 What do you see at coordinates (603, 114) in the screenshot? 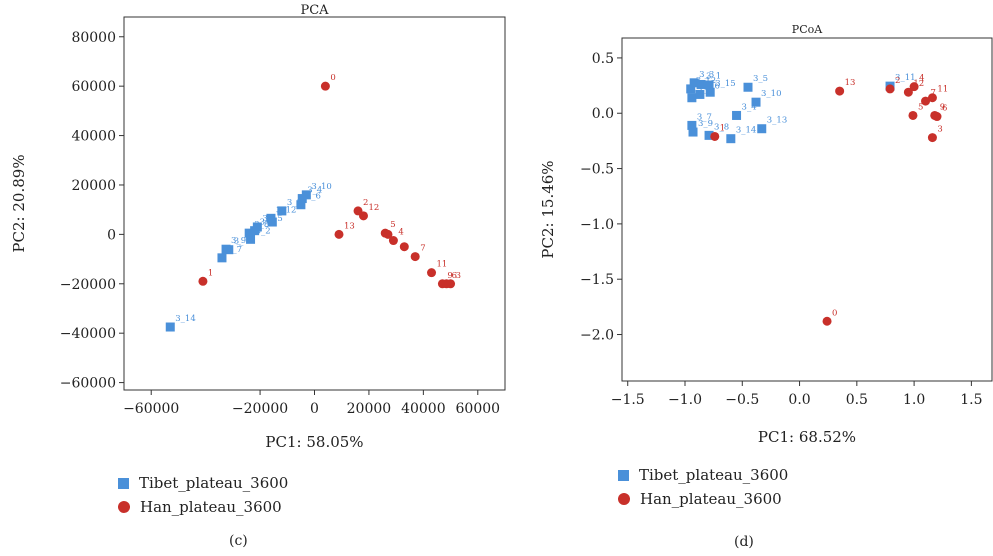
I see `y-tick-label: 0.0` at bounding box center [603, 114].